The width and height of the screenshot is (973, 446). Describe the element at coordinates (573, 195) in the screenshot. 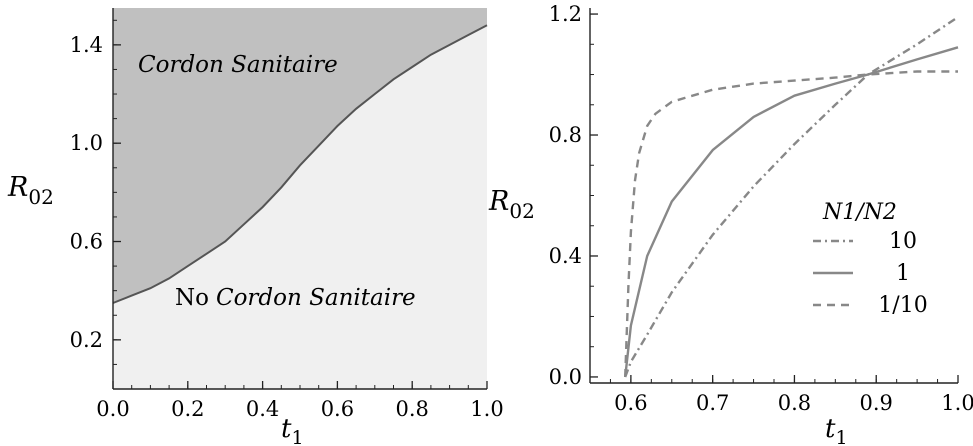

I see `right-y-ticks: 0.0 0.4 0.8 1.2` at that location.